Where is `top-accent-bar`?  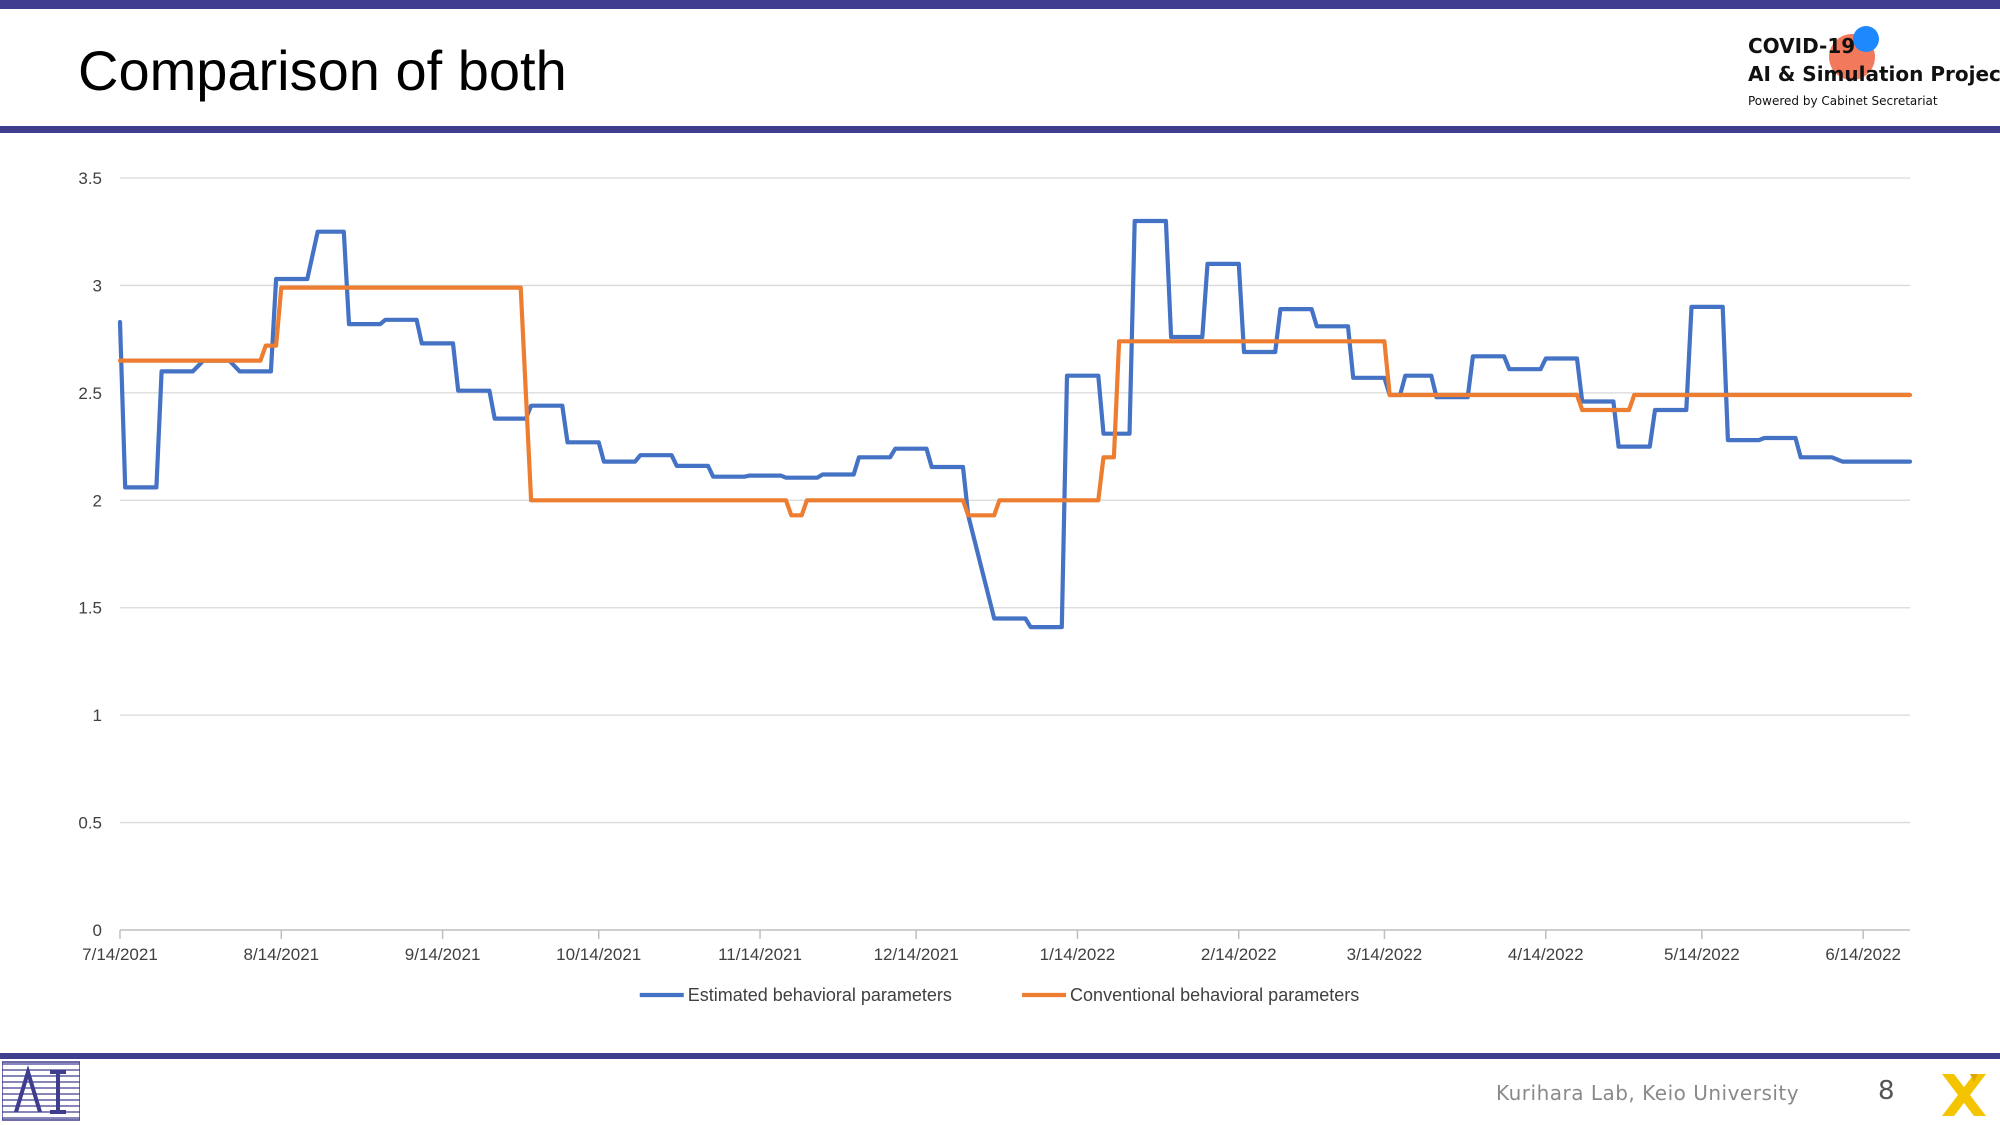 top-accent-bar is located at coordinates (1000, 4).